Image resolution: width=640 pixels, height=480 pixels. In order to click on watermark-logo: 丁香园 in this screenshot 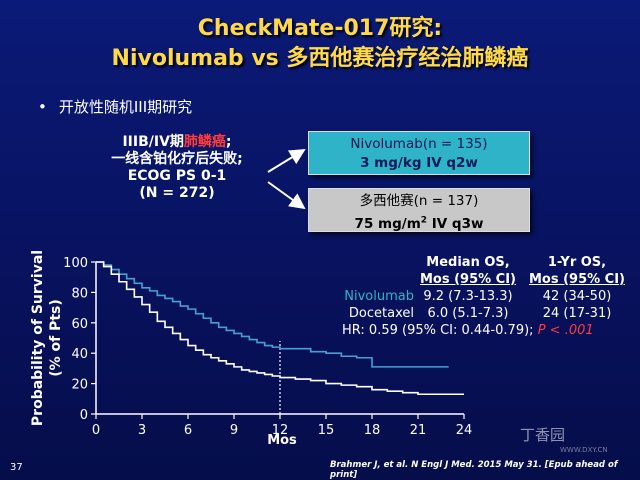, I will do `click(543, 435)`.